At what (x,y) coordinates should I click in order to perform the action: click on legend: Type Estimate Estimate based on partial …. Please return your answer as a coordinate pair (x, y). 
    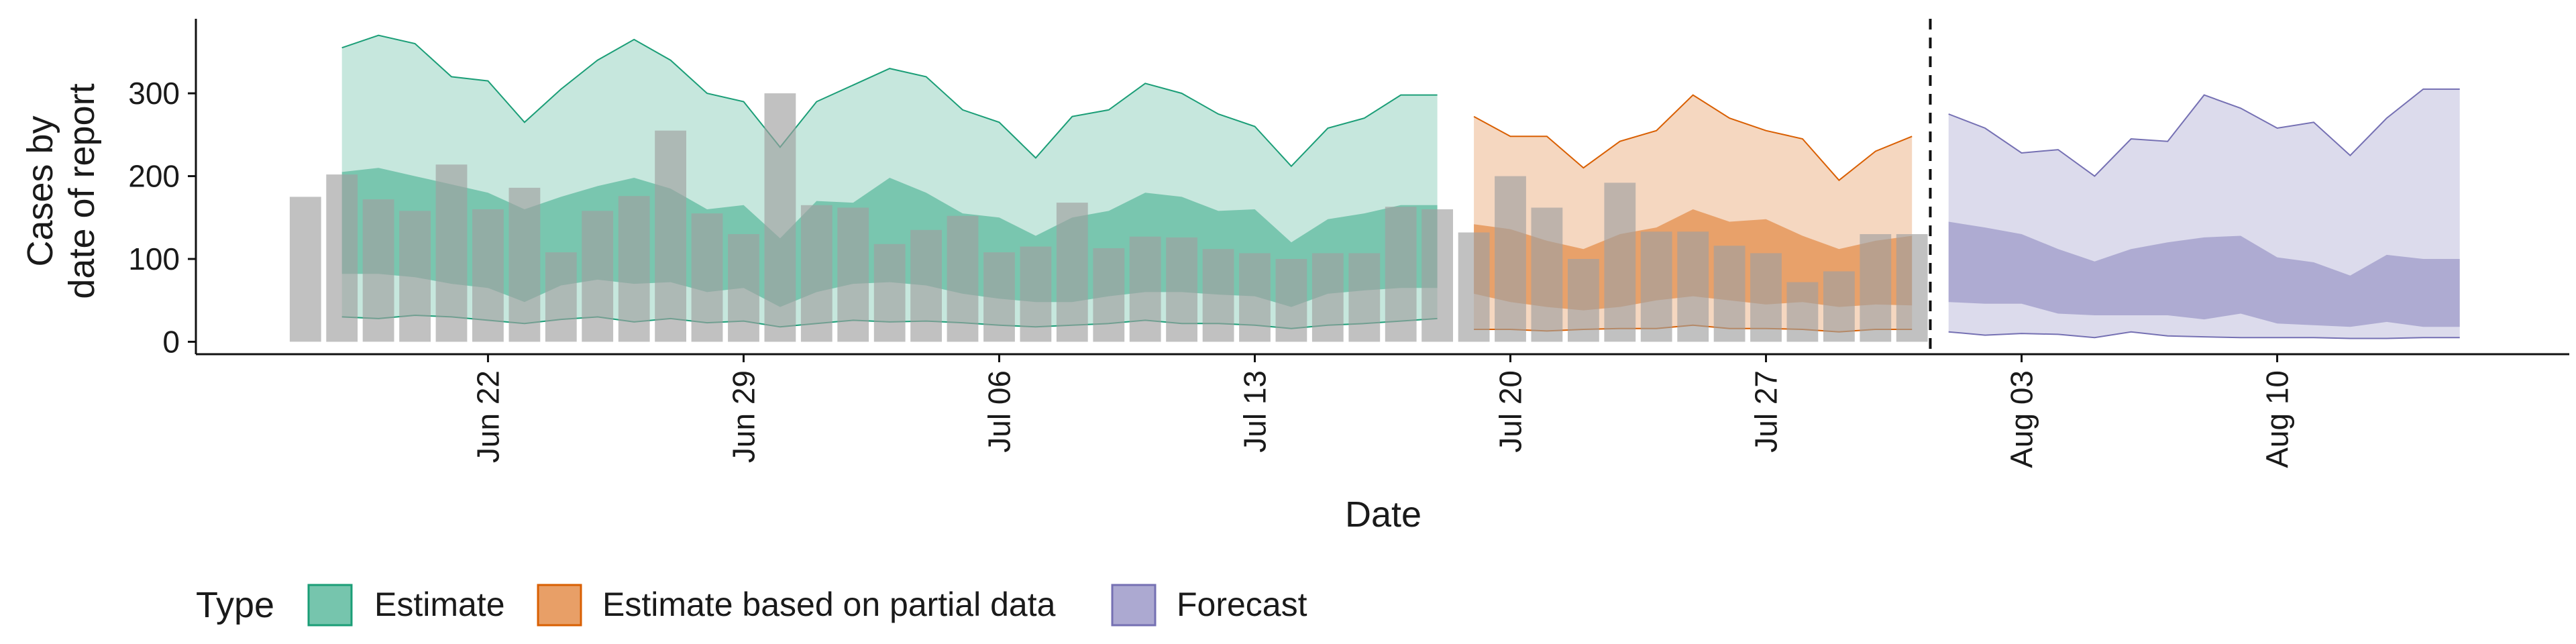
    Looking at the image, I should click on (751, 605).